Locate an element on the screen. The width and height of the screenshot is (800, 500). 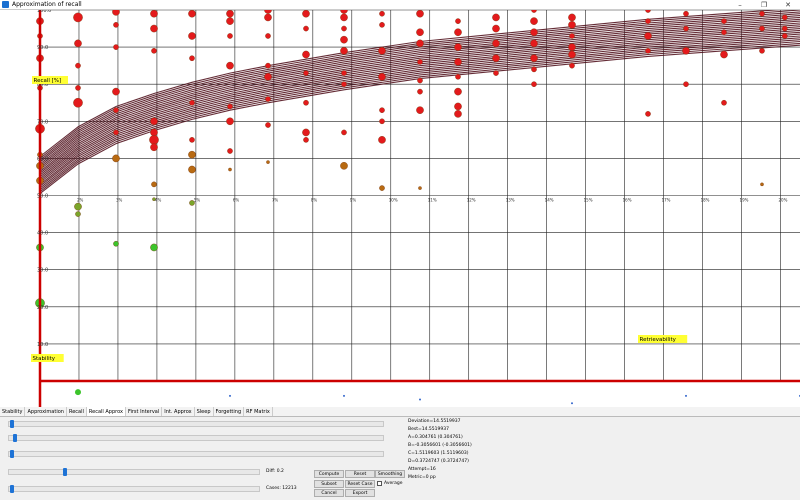
close-button: ✕ is located at coordinates (788, 5).